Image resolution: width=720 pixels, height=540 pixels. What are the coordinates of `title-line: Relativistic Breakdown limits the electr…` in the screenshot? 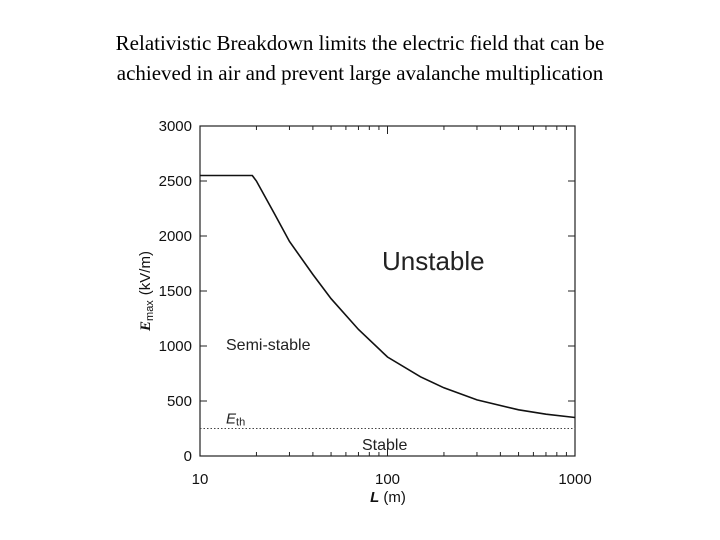 It's located at (360, 43).